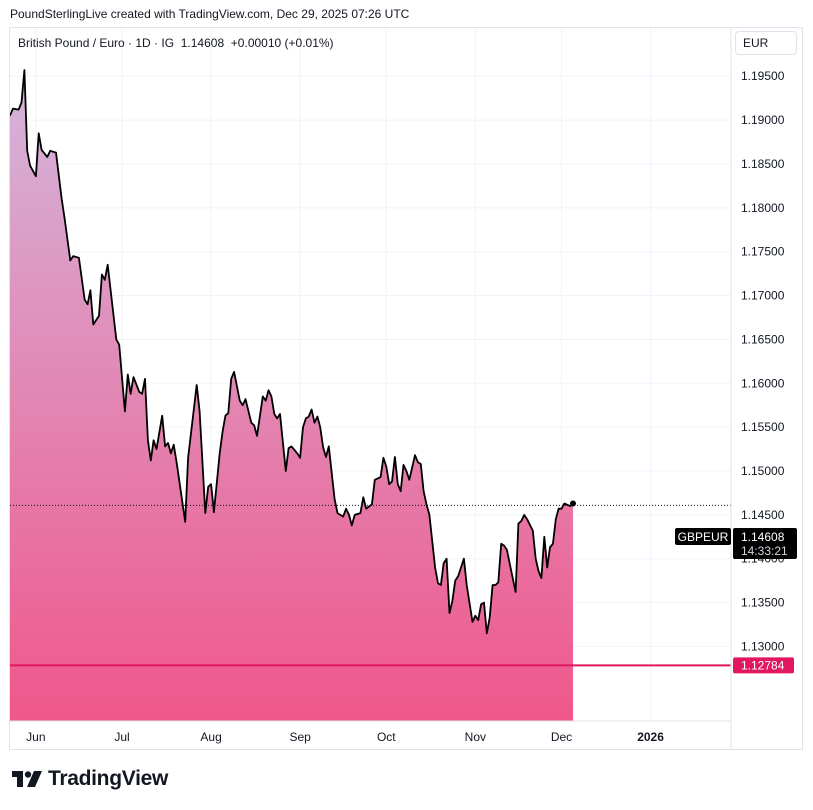 The width and height of the screenshot is (813, 810). I want to click on y-tick-label: 1.17500, so click(763, 252).